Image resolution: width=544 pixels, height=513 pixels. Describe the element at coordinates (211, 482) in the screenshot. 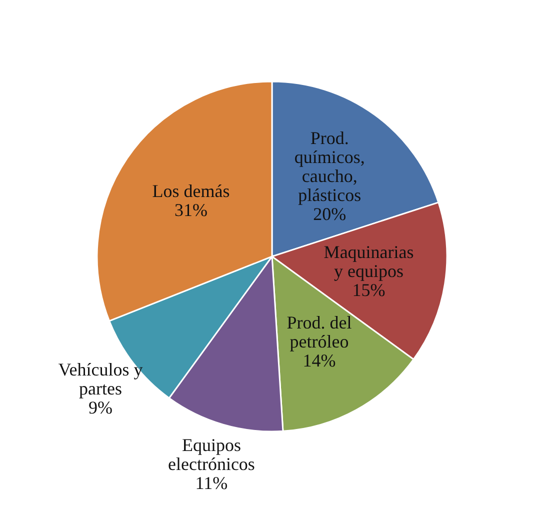

I see `data-label: 11%` at that location.